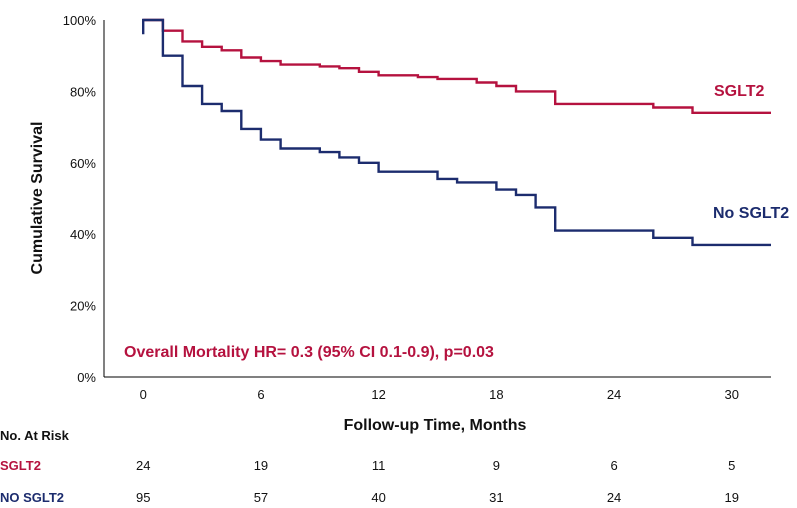 This screenshot has height=508, width=797. I want to click on series-label-no-sglt2: No SGLT2, so click(751, 213).